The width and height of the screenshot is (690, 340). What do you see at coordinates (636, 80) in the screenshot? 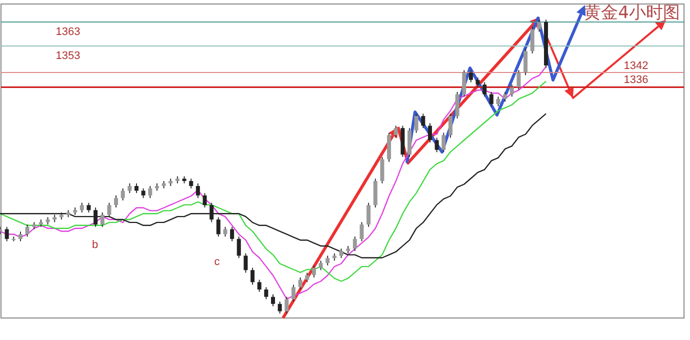
I see `text: 1336` at bounding box center [636, 80].